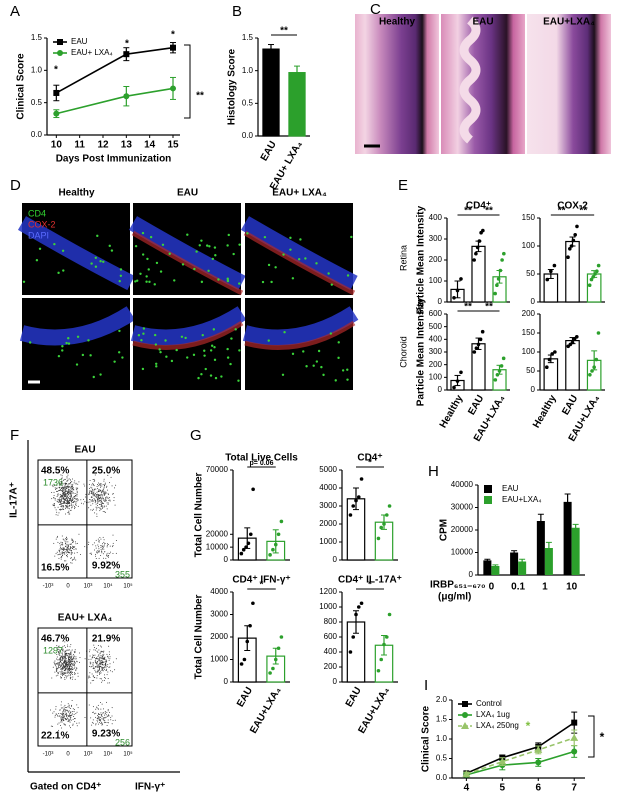 Image resolution: width=617 pixels, height=801 pixels. I want to click on annotation: p= 0.06, so click(262, 463).